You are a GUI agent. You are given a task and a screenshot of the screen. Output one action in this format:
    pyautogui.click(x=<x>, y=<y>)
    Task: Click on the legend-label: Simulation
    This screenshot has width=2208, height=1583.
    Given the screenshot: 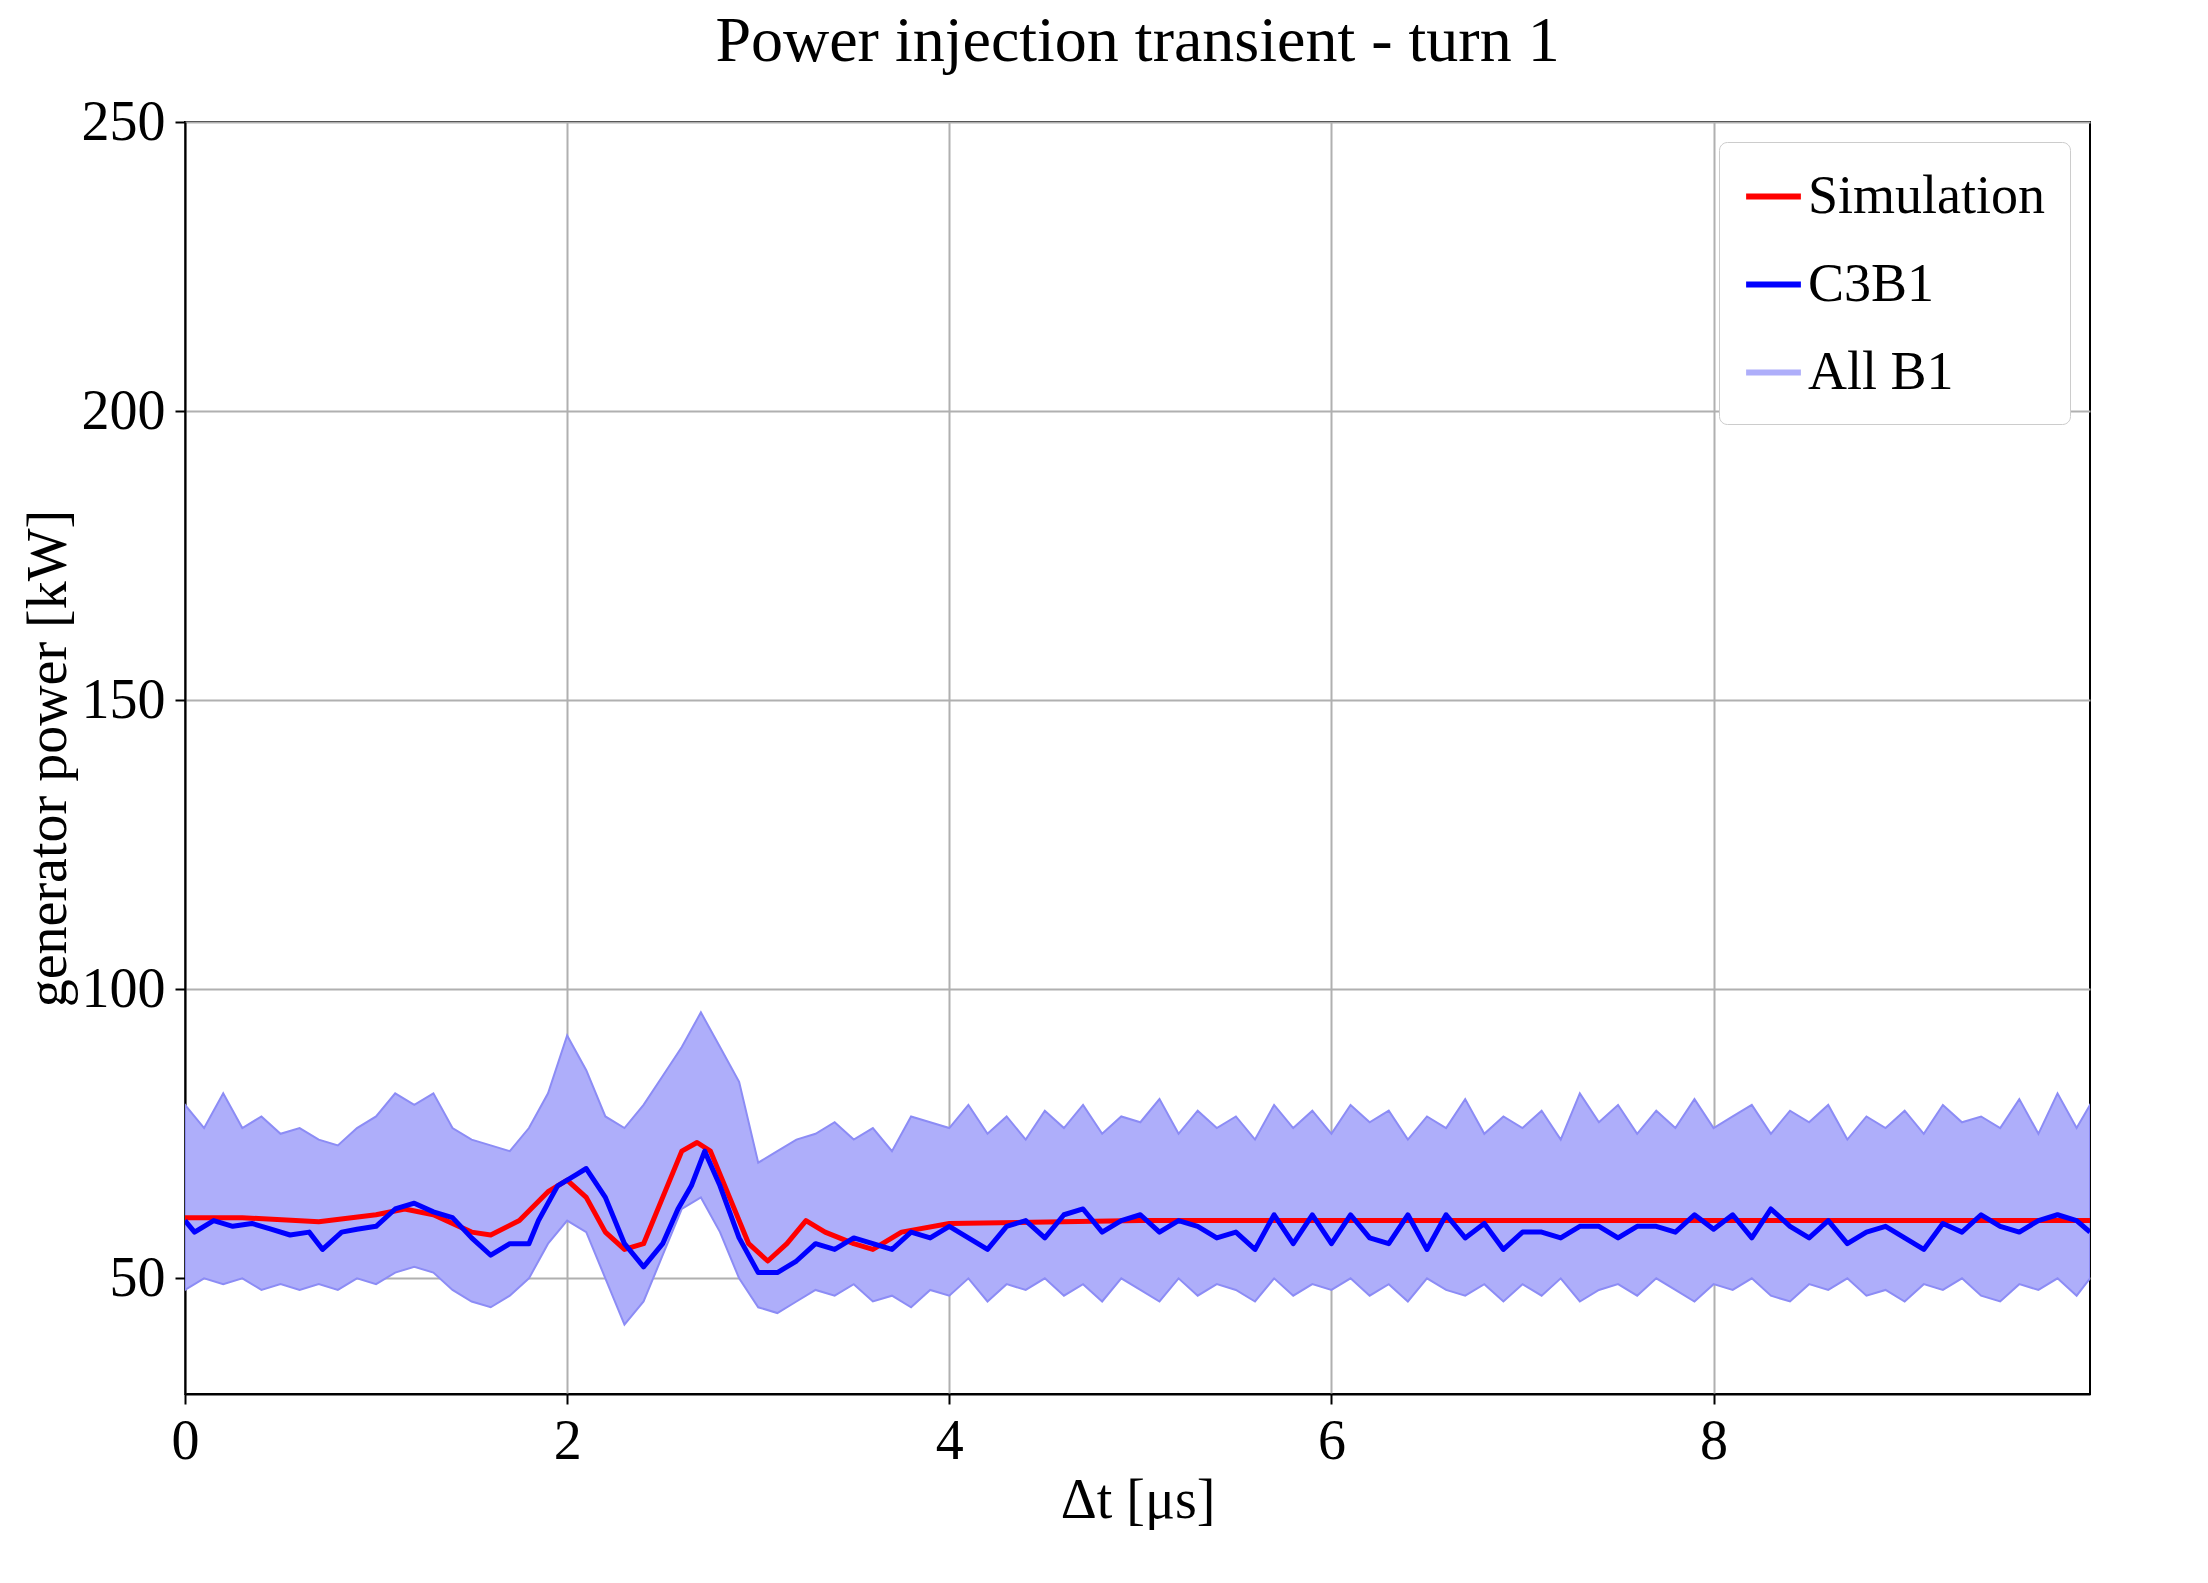 What is the action you would take?
    pyautogui.click(x=1927, y=194)
    